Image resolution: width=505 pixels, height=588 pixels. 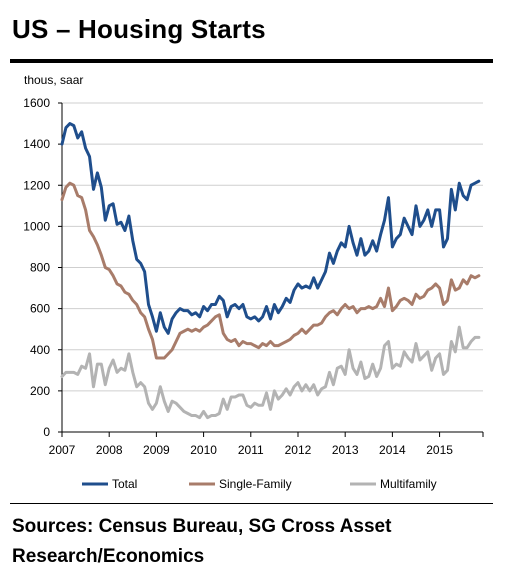 What do you see at coordinates (53, 80) in the screenshot?
I see `y-axis-unit-label: thous, saar` at bounding box center [53, 80].